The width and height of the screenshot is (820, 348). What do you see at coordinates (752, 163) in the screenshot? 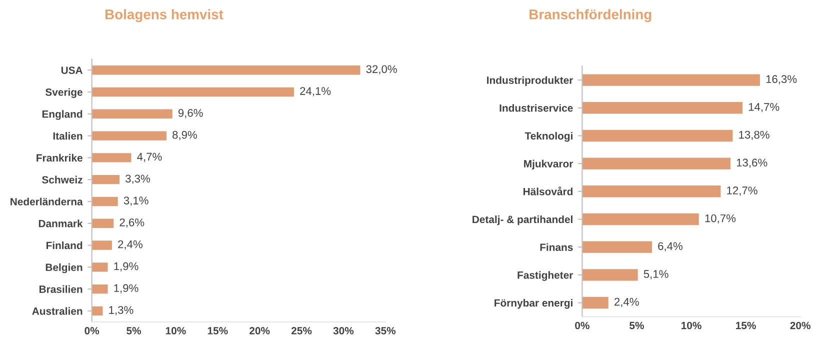
I see `data-label: 13,6%` at bounding box center [752, 163].